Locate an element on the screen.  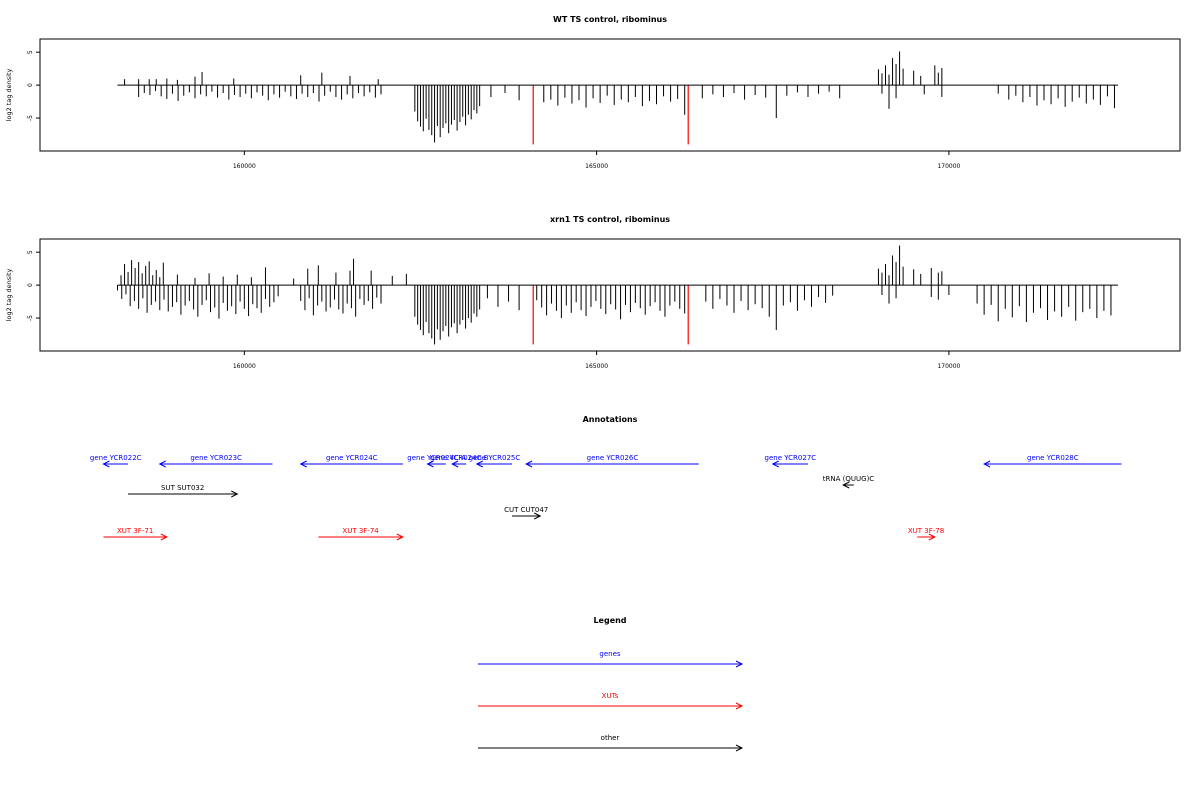
chart-title: xrn1 TS control, ribominus is located at coordinates (610, 219).